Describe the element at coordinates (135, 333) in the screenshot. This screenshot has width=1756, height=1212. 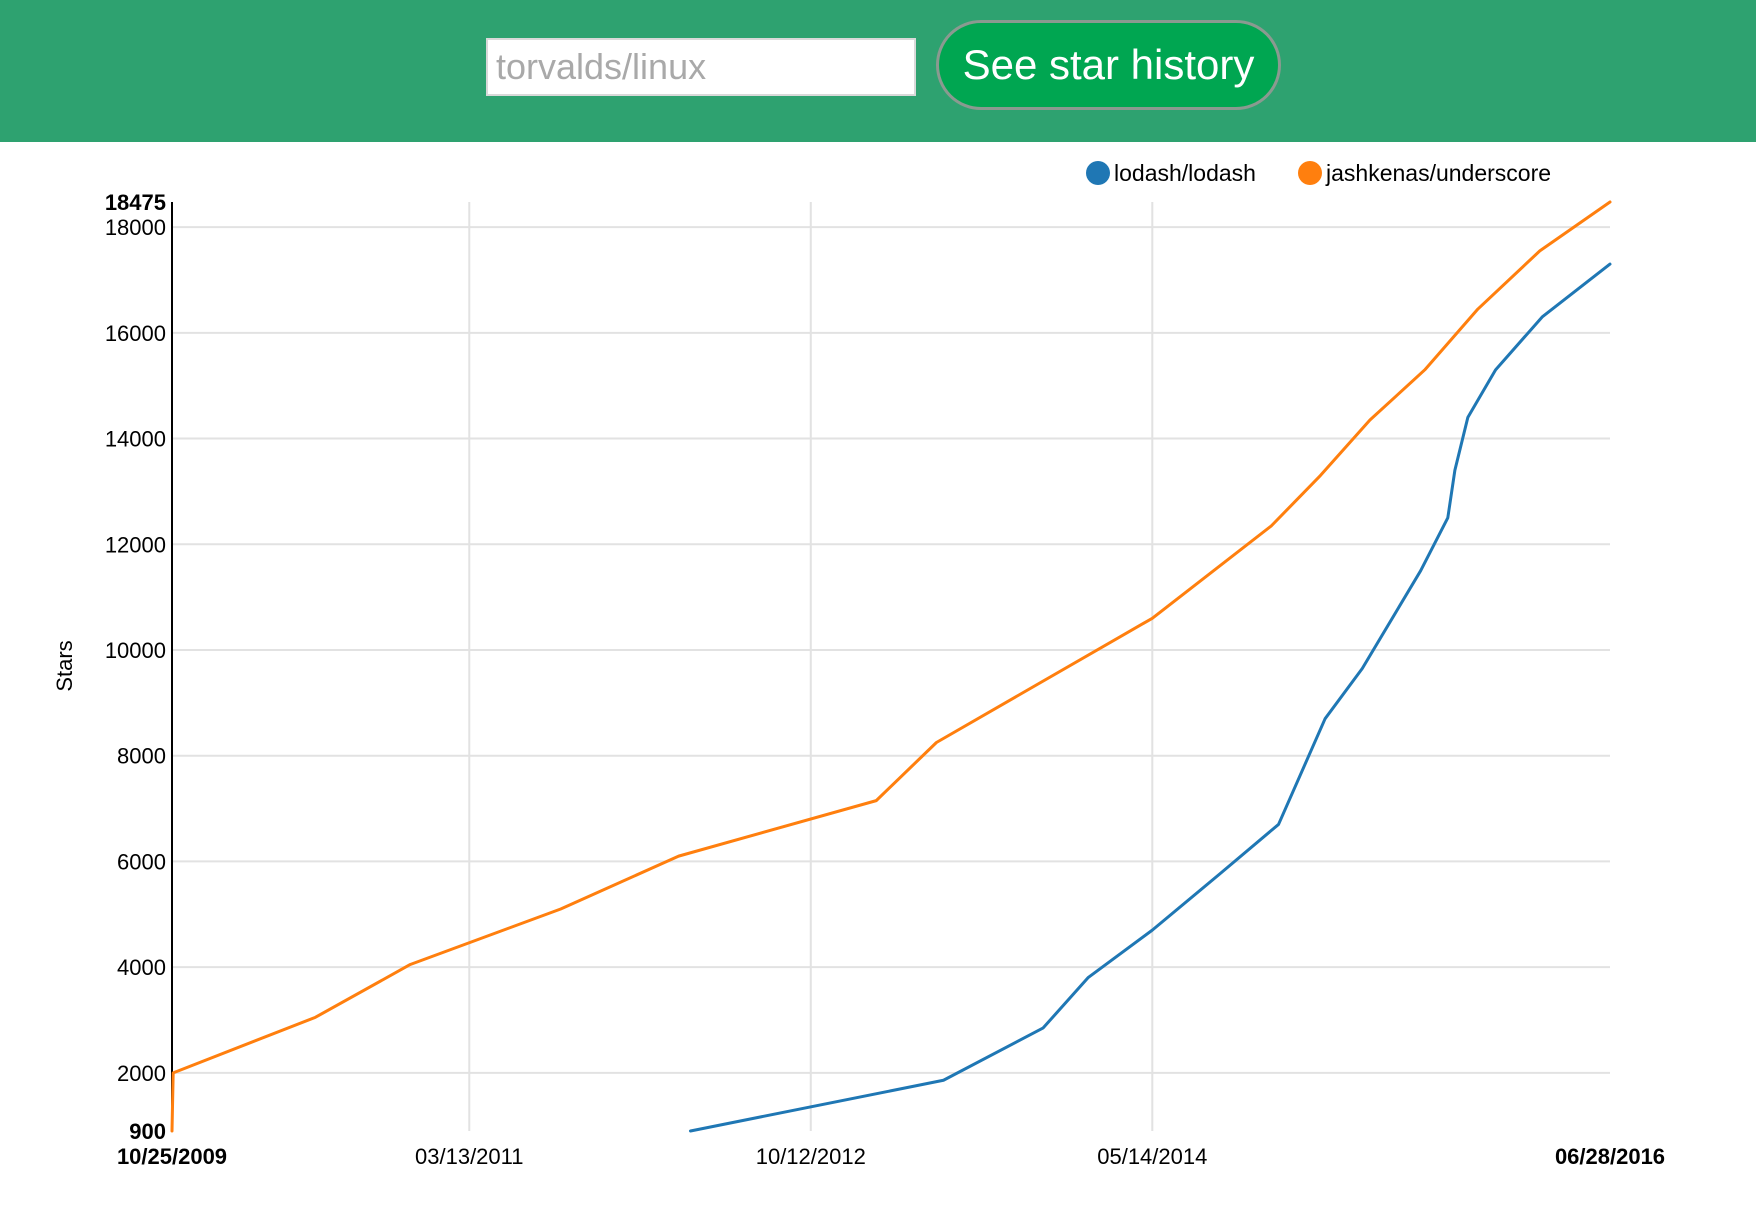
I see `y-tick-label: 16000` at that location.